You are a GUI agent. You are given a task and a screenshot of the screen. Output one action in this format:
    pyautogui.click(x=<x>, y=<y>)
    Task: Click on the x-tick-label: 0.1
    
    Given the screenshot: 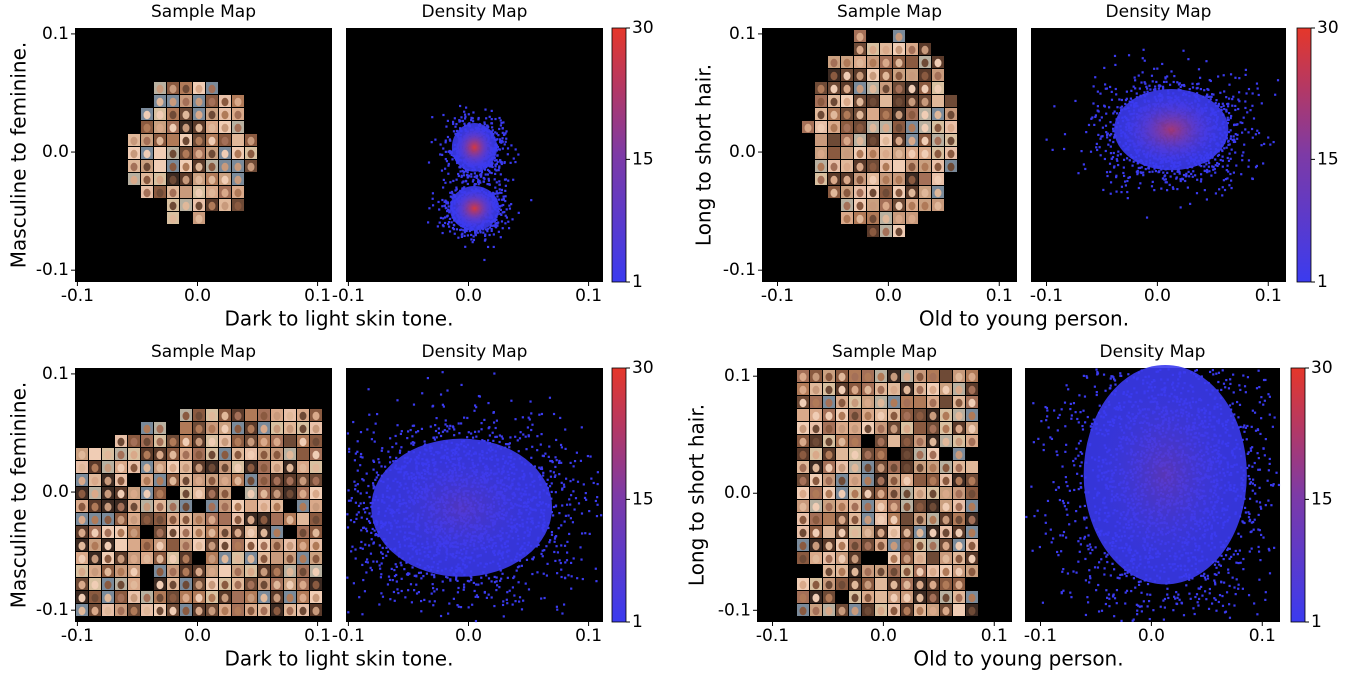 What is the action you would take?
    pyautogui.click(x=588, y=296)
    